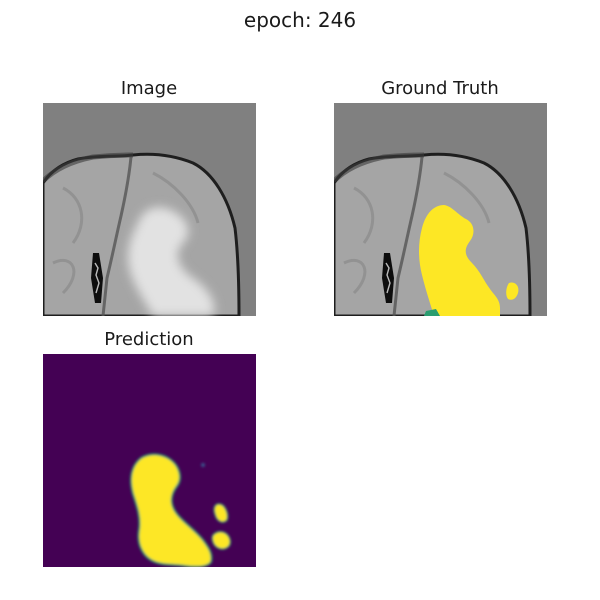 The height and width of the screenshot is (600, 600). I want to click on ground-truth-mask, so click(459, 260).